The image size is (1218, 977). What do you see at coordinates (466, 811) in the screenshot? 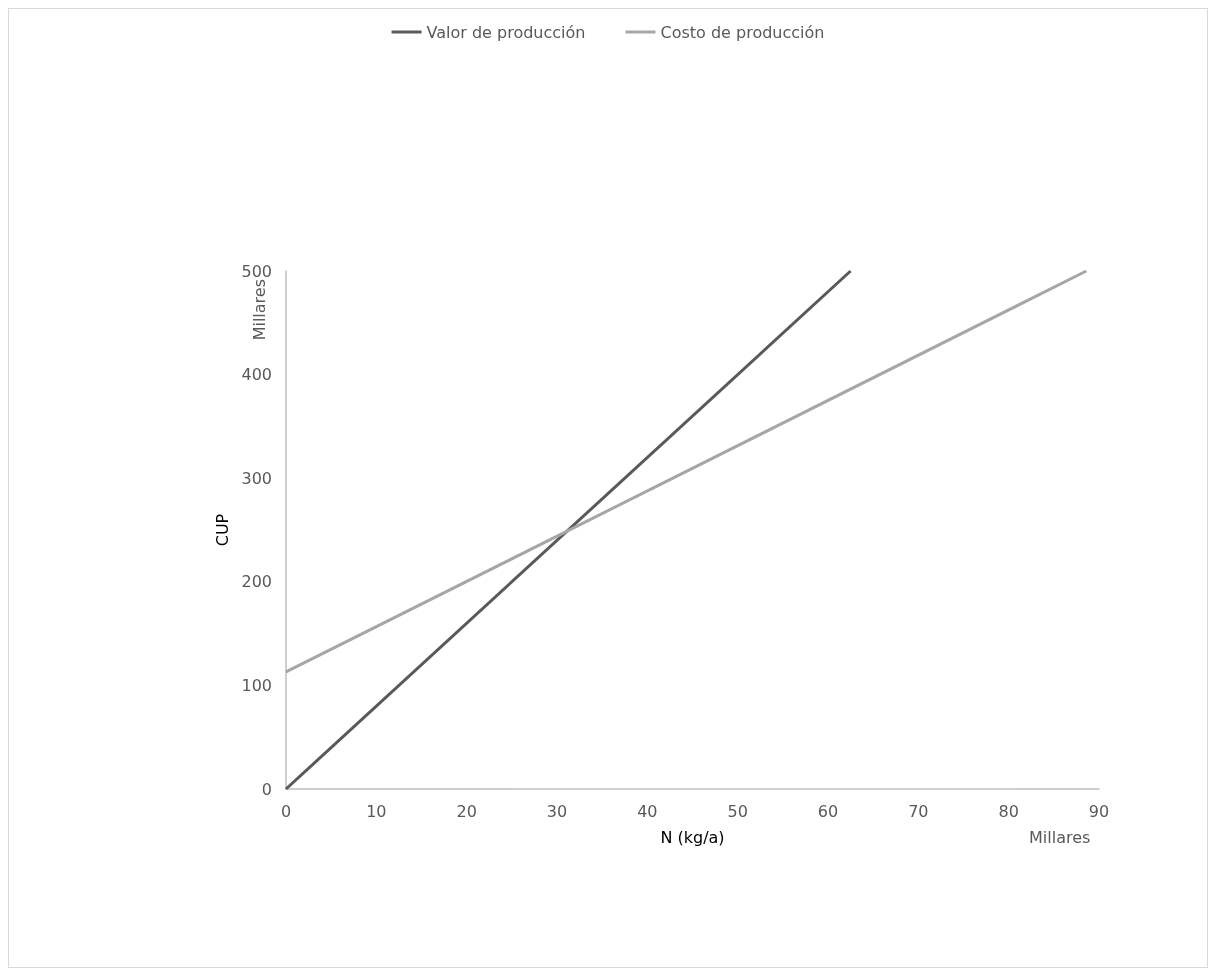
I see `x-tick-label: 20` at bounding box center [466, 811].